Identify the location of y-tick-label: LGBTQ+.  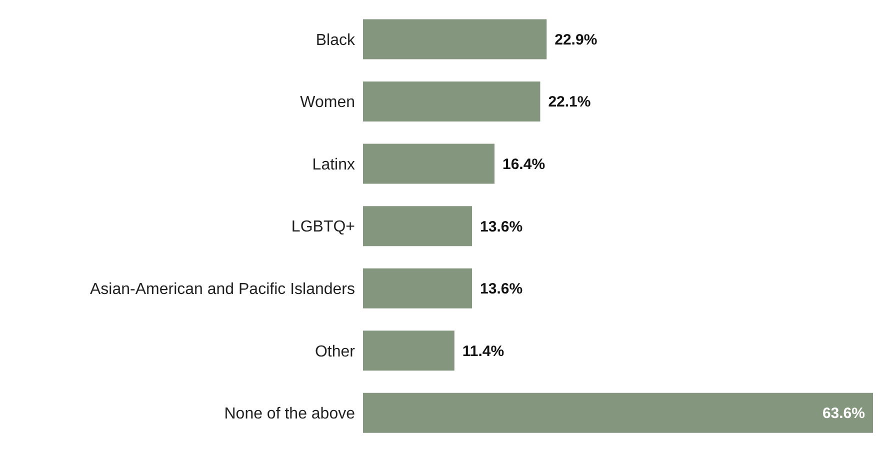
(323, 227).